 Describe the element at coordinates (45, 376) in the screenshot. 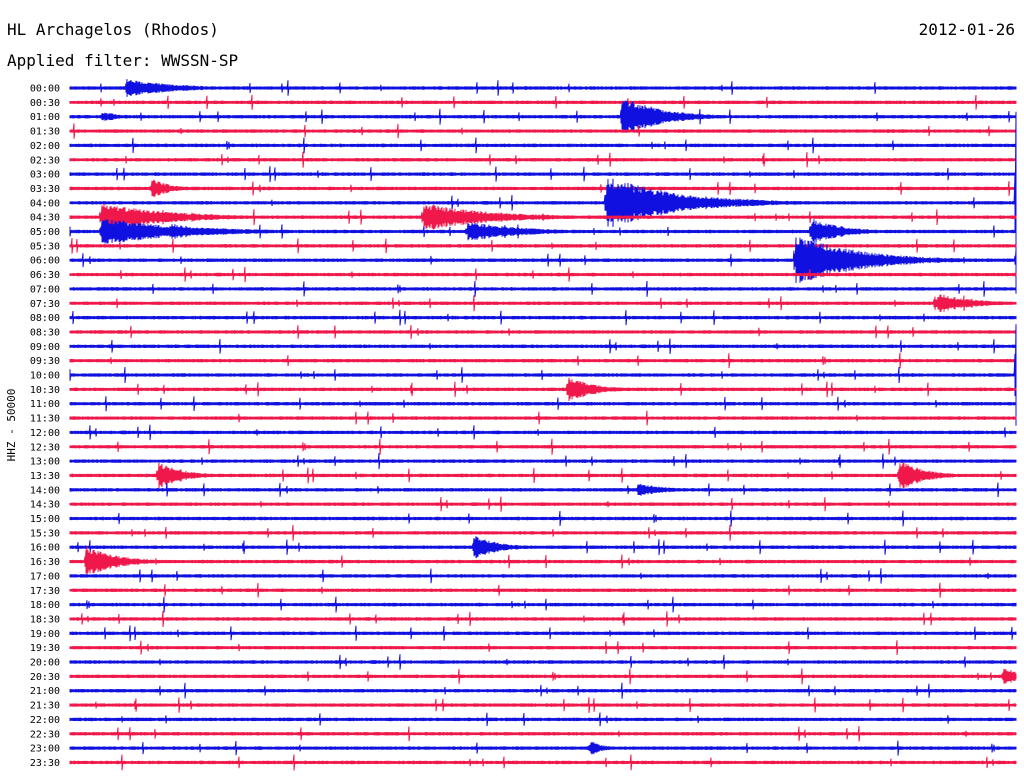

I see `row-time-label: 10:00` at that location.